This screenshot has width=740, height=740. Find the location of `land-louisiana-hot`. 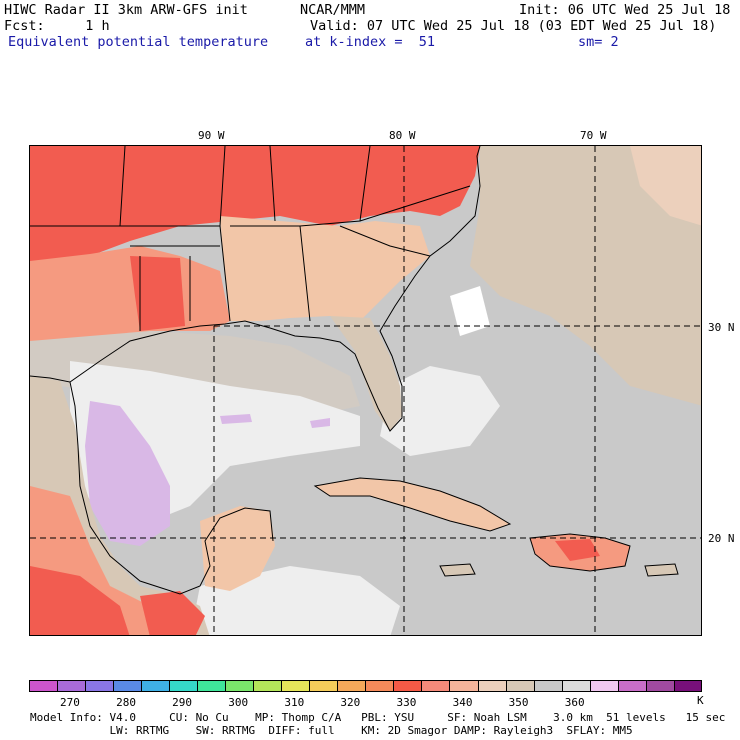

land-louisiana-hot is located at coordinates (157, 293).